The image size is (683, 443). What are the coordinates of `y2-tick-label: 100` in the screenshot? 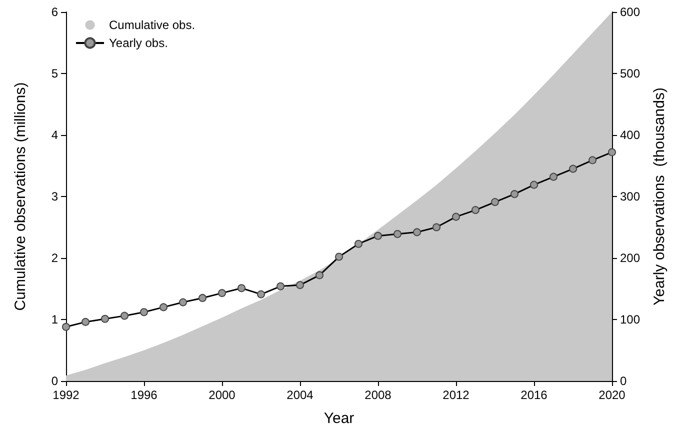 It's located at (630, 319).